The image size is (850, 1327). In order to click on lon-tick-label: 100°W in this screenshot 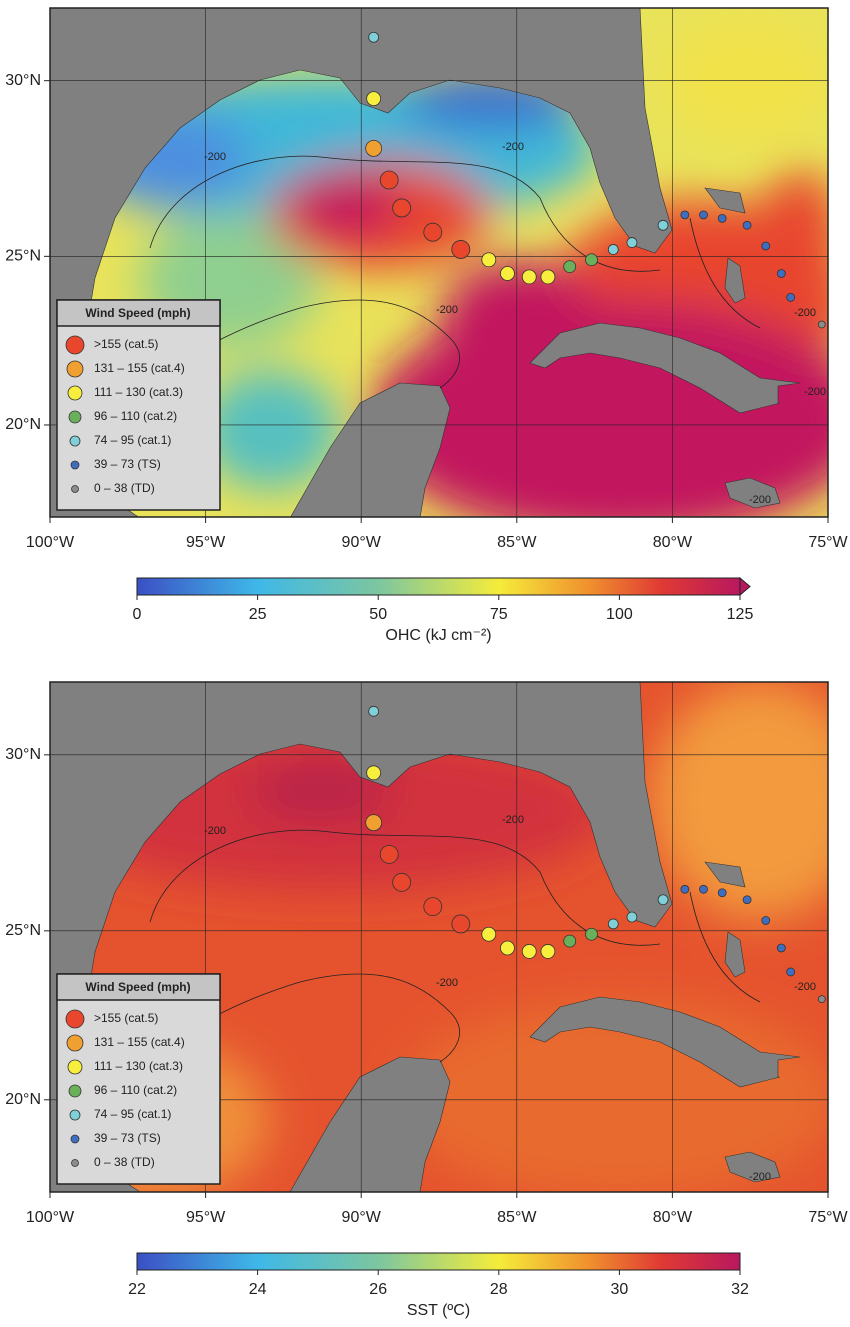, I will do `click(50, 1217)`.